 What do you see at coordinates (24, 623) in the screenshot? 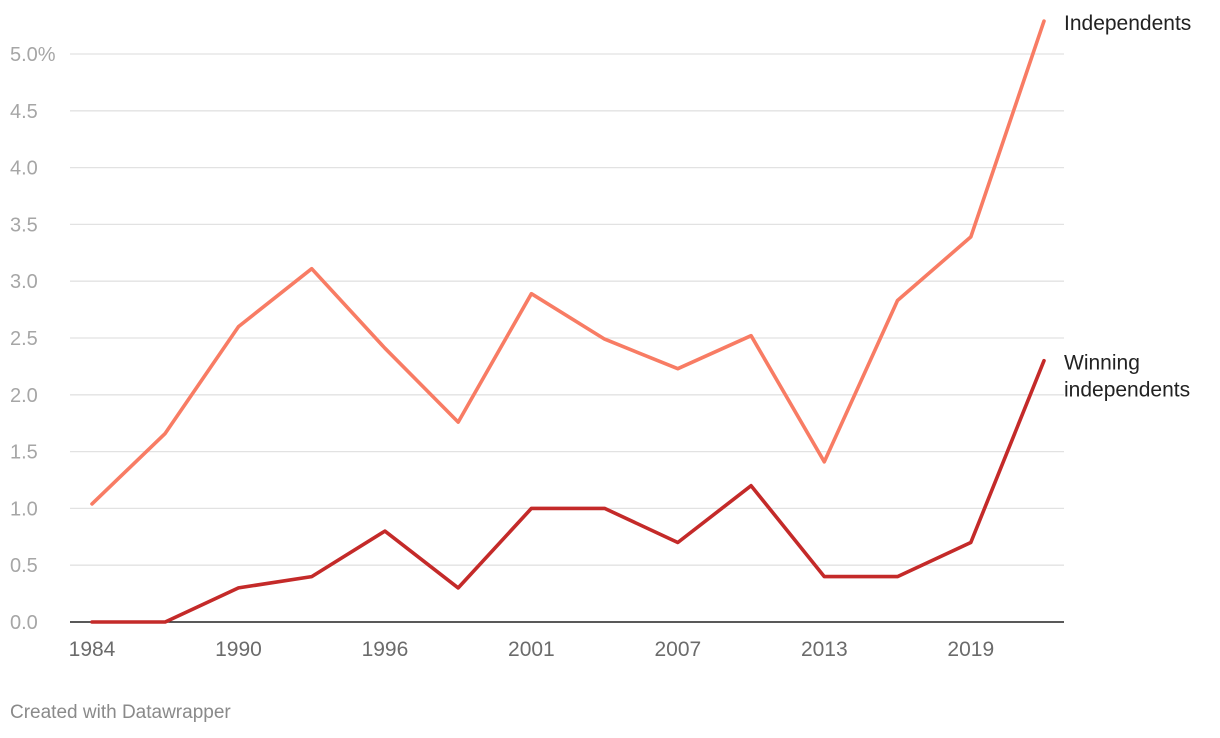
I see `y-tick-label: 0.0` at bounding box center [24, 623].